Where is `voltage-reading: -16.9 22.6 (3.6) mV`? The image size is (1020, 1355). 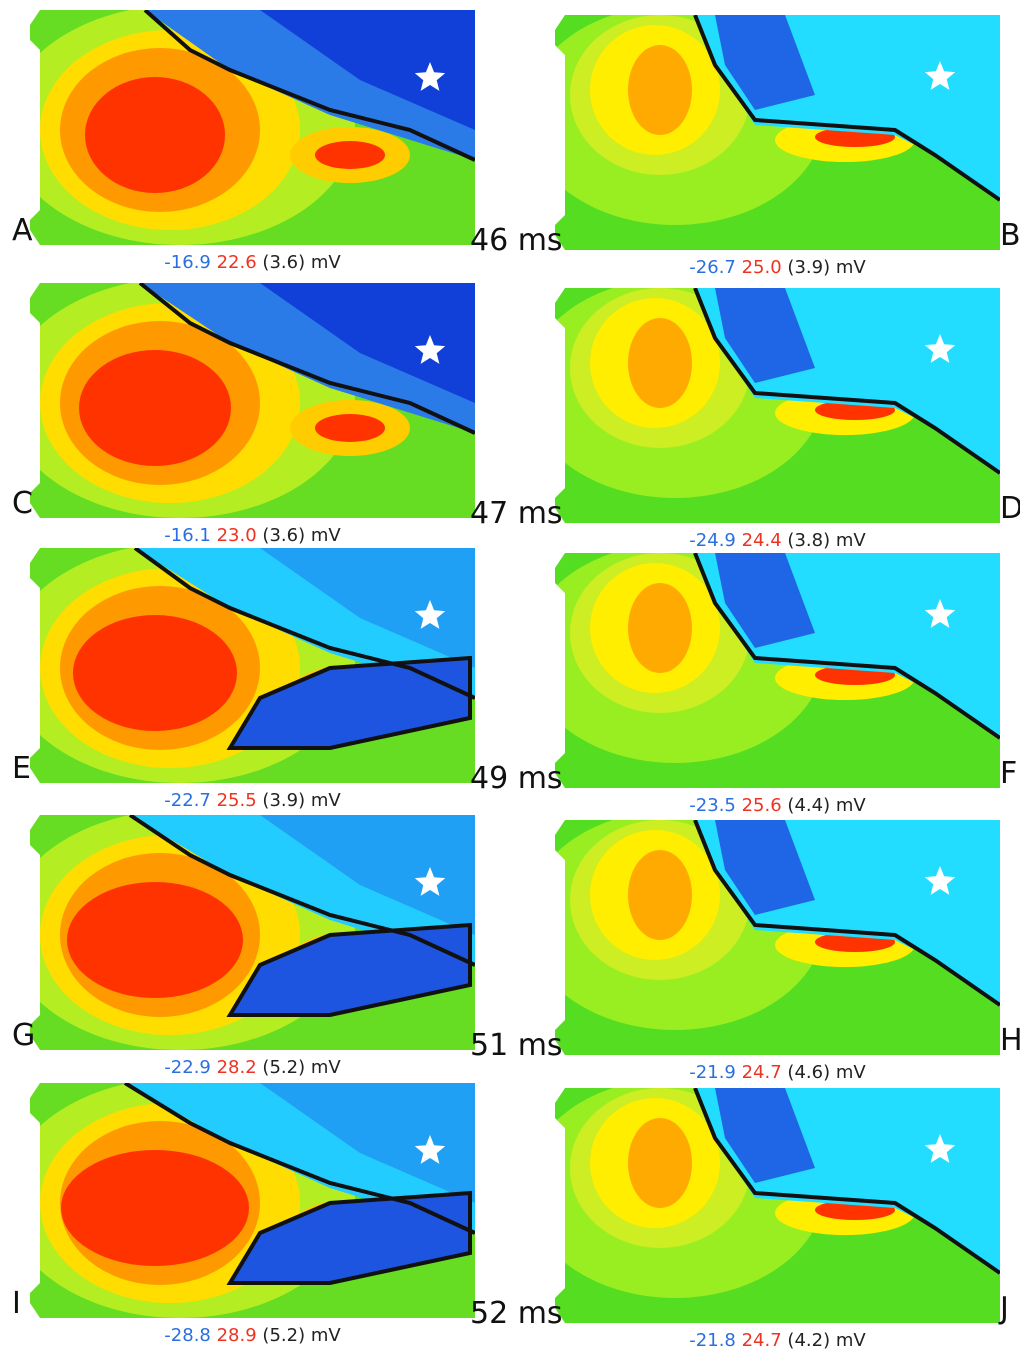 voltage-reading: -16.9 22.6 (3.6) mV is located at coordinates (252, 262).